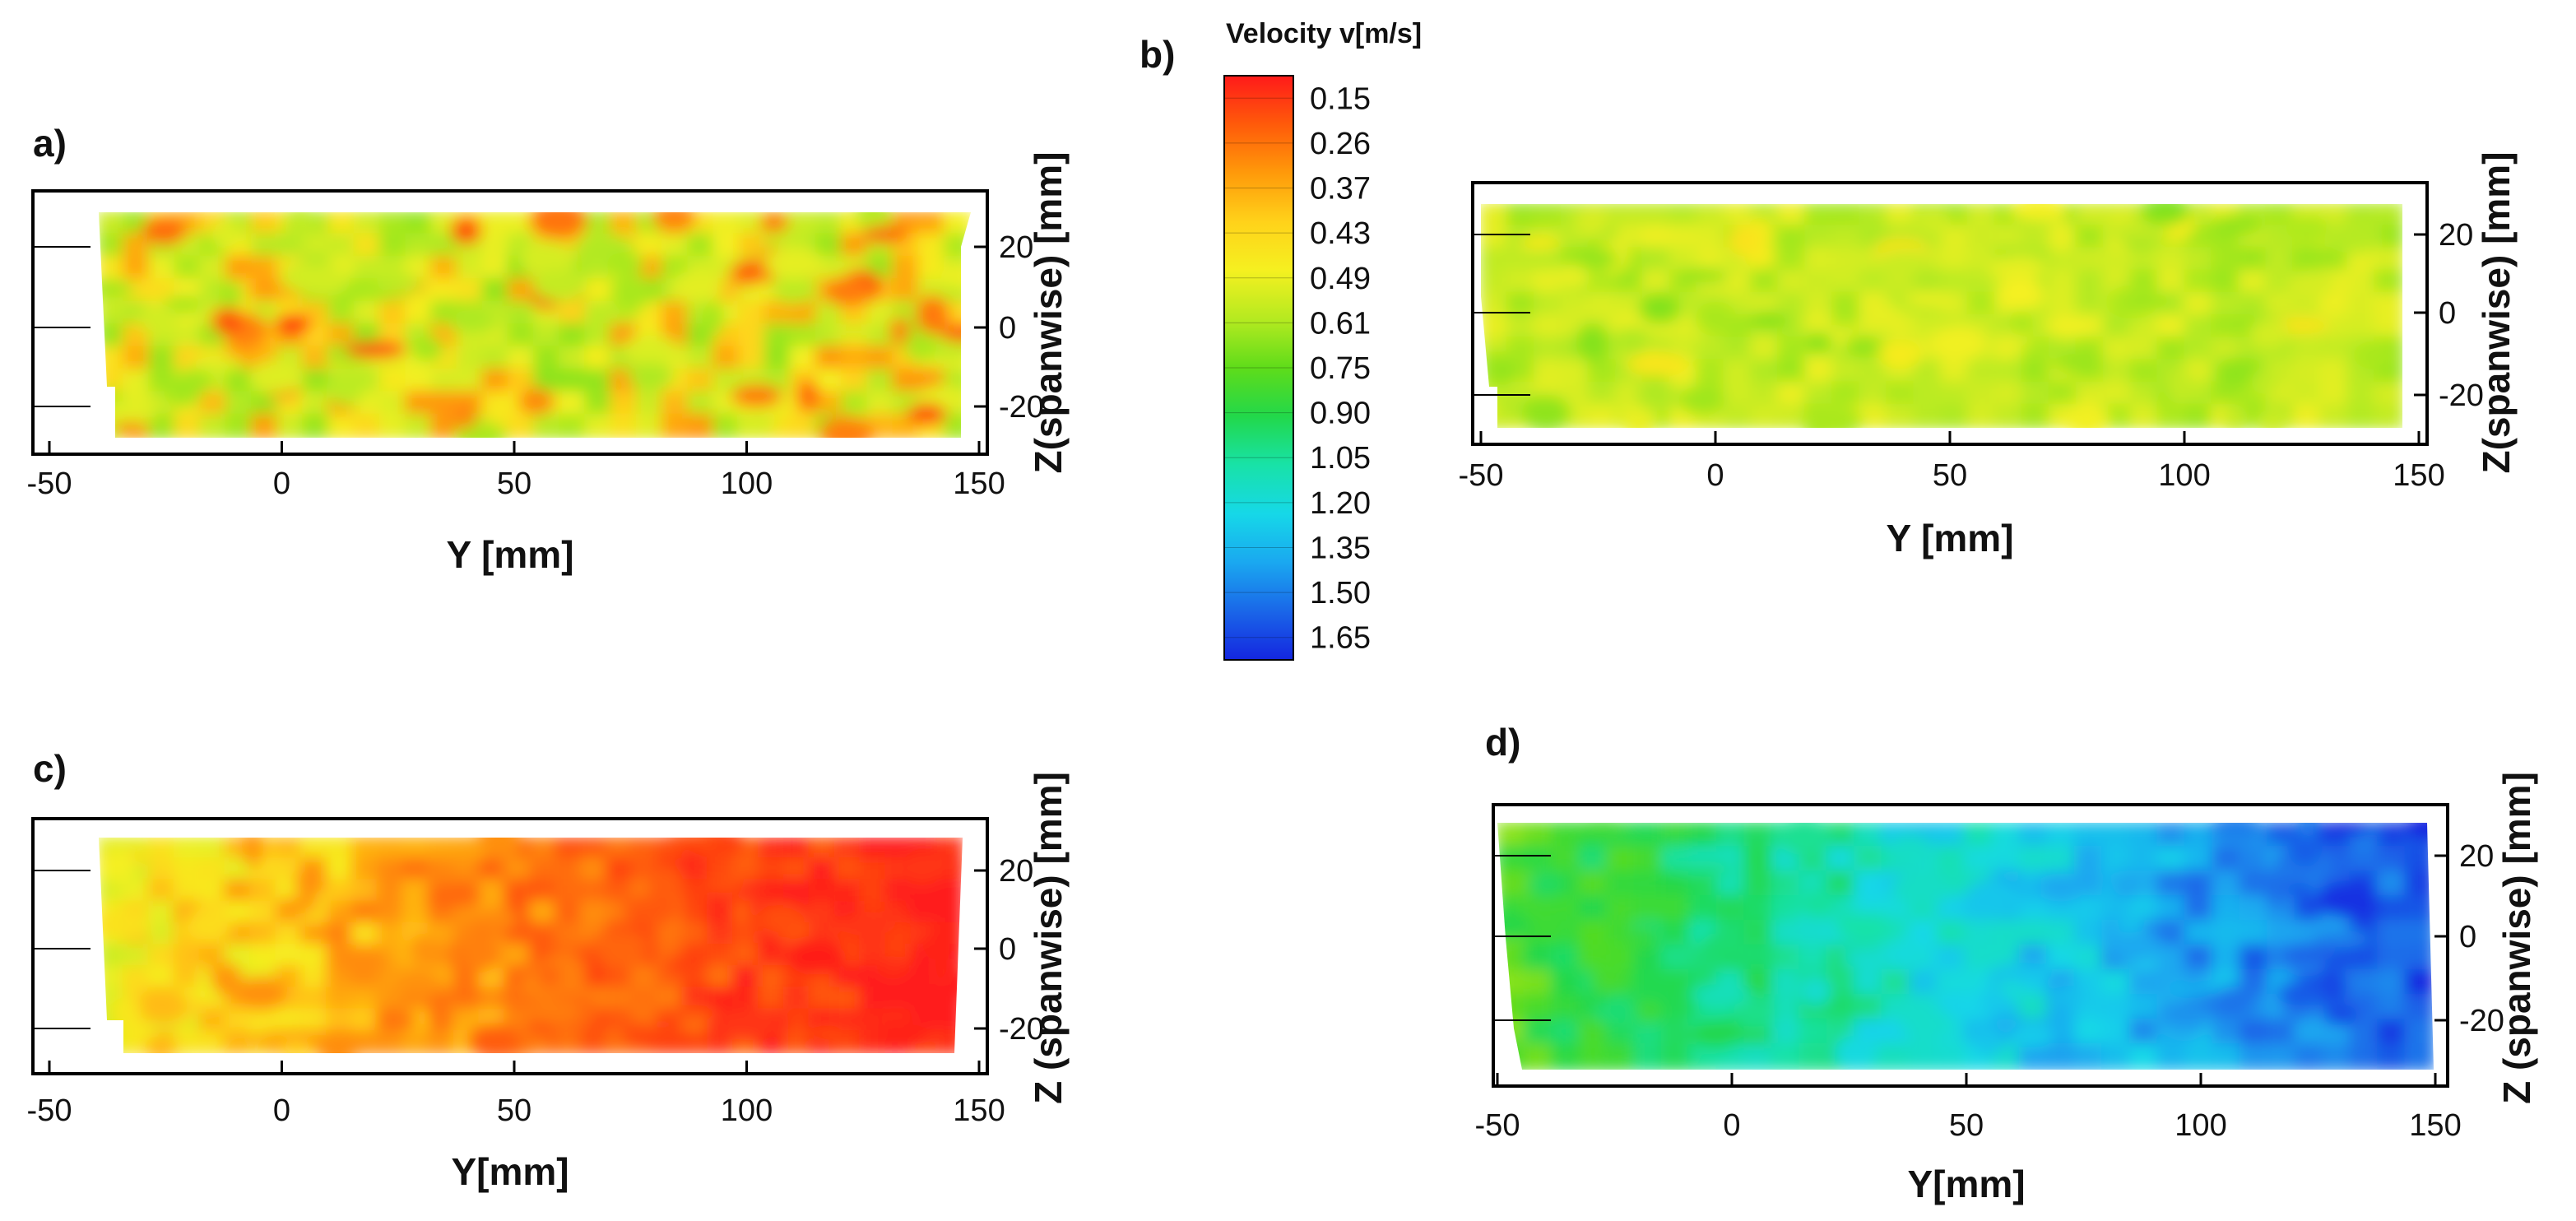  Describe the element at coordinates (1008, 329) in the screenshot. I see `y-tick-label: 0` at that location.